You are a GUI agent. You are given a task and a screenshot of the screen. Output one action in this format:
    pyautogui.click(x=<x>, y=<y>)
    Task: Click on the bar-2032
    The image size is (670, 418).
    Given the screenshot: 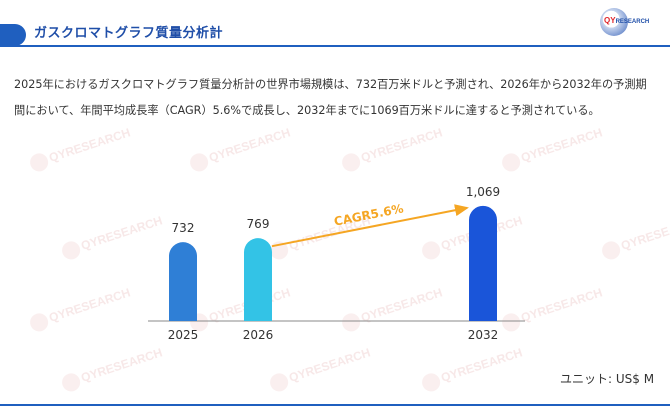 What is the action you would take?
    pyautogui.click(x=483, y=263)
    